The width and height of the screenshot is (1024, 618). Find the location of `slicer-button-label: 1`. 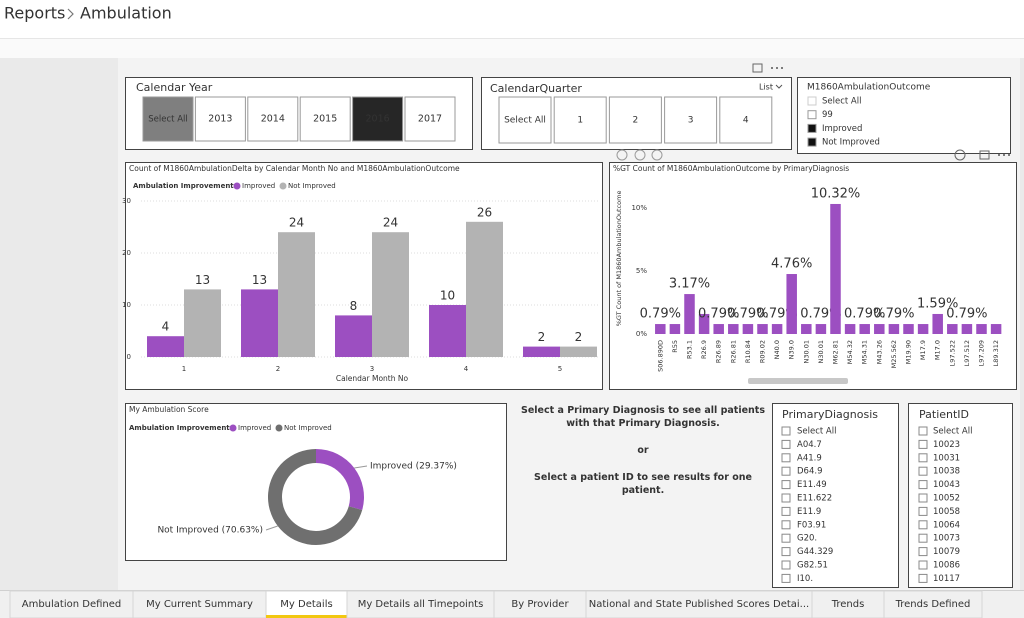

slicer-button-label: 1 is located at coordinates (580, 121).